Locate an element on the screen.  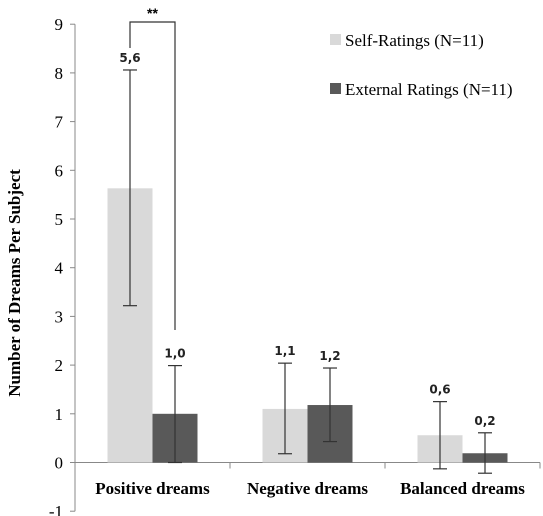
y-tick-label: 8 is located at coordinates (59, 73).